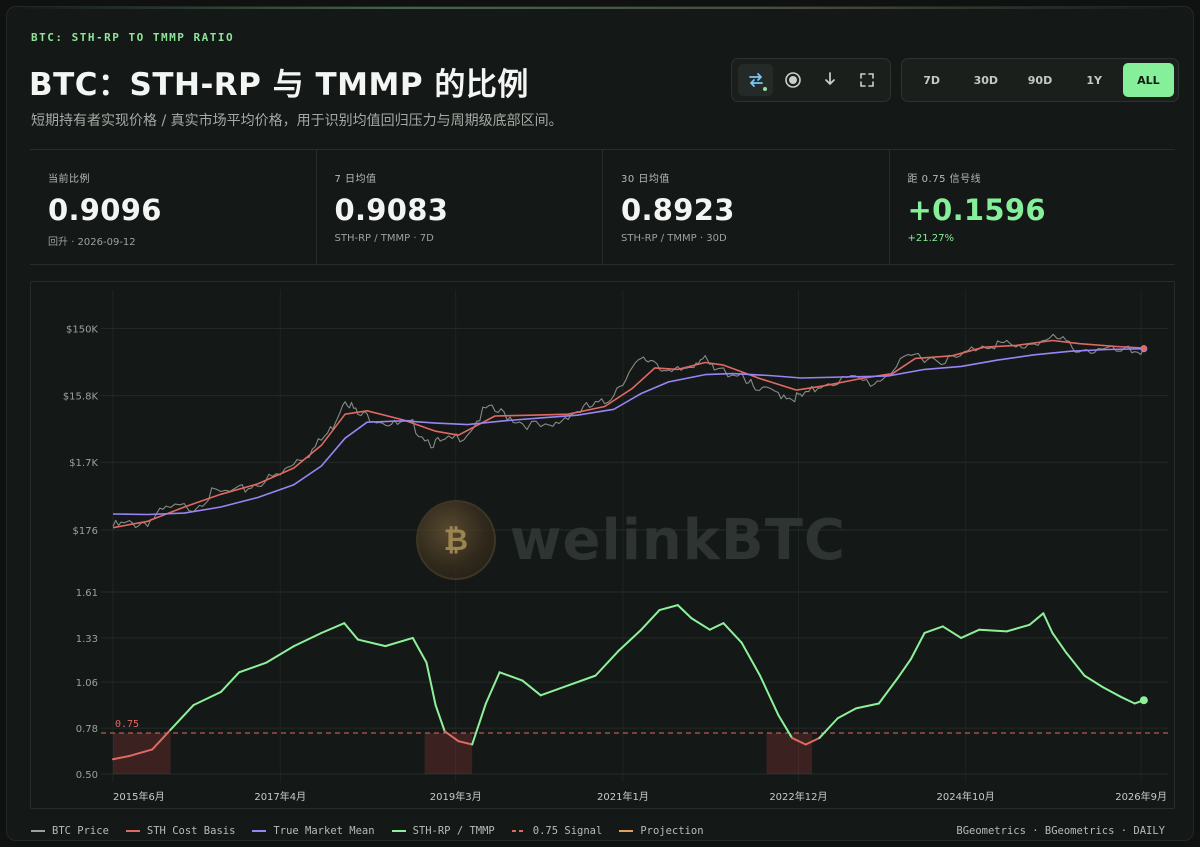  I want to click on legend-item: True Market Mean, so click(313, 831).